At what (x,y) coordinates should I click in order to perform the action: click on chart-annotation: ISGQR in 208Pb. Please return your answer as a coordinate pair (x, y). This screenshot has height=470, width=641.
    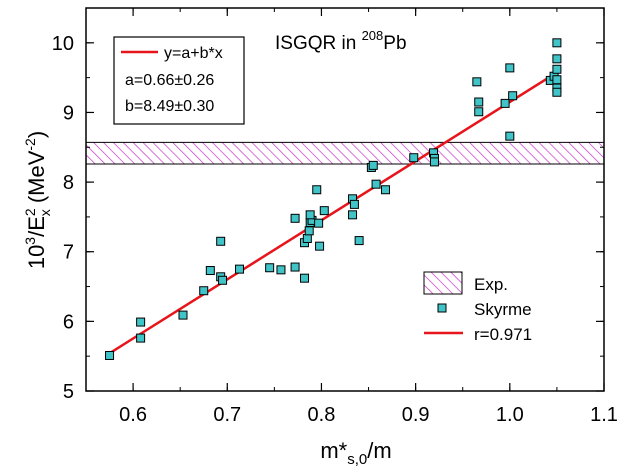
    Looking at the image, I should click on (341, 41).